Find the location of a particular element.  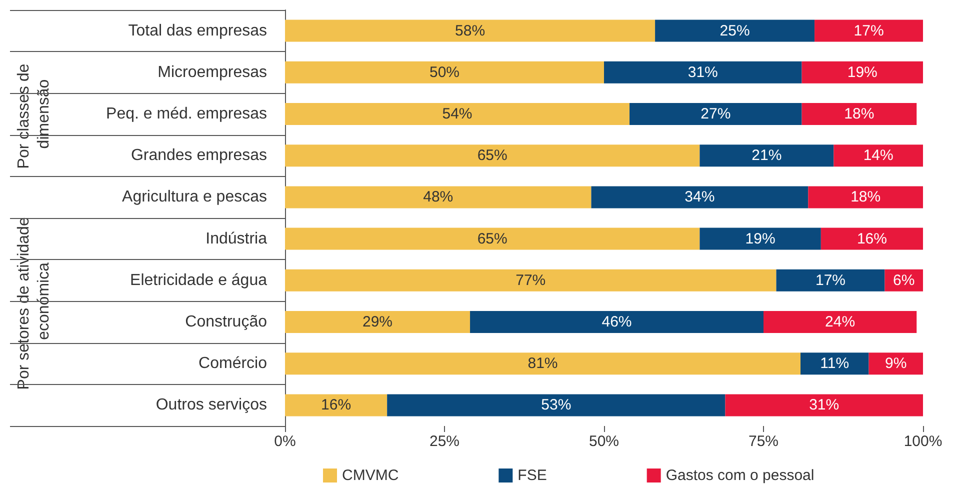

x-tick-label: 25% is located at coordinates (444, 441).